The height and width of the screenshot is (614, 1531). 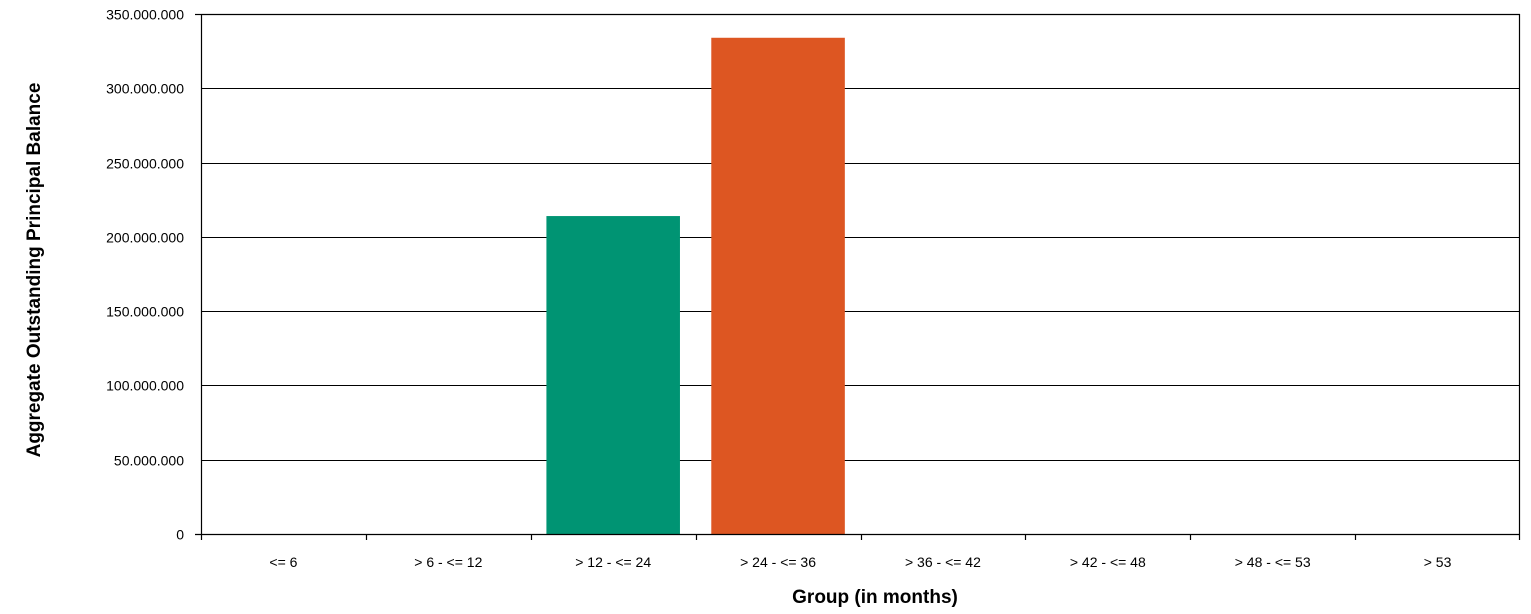 I want to click on x-tick-label: > 12 - <= 24, so click(x=613, y=562).